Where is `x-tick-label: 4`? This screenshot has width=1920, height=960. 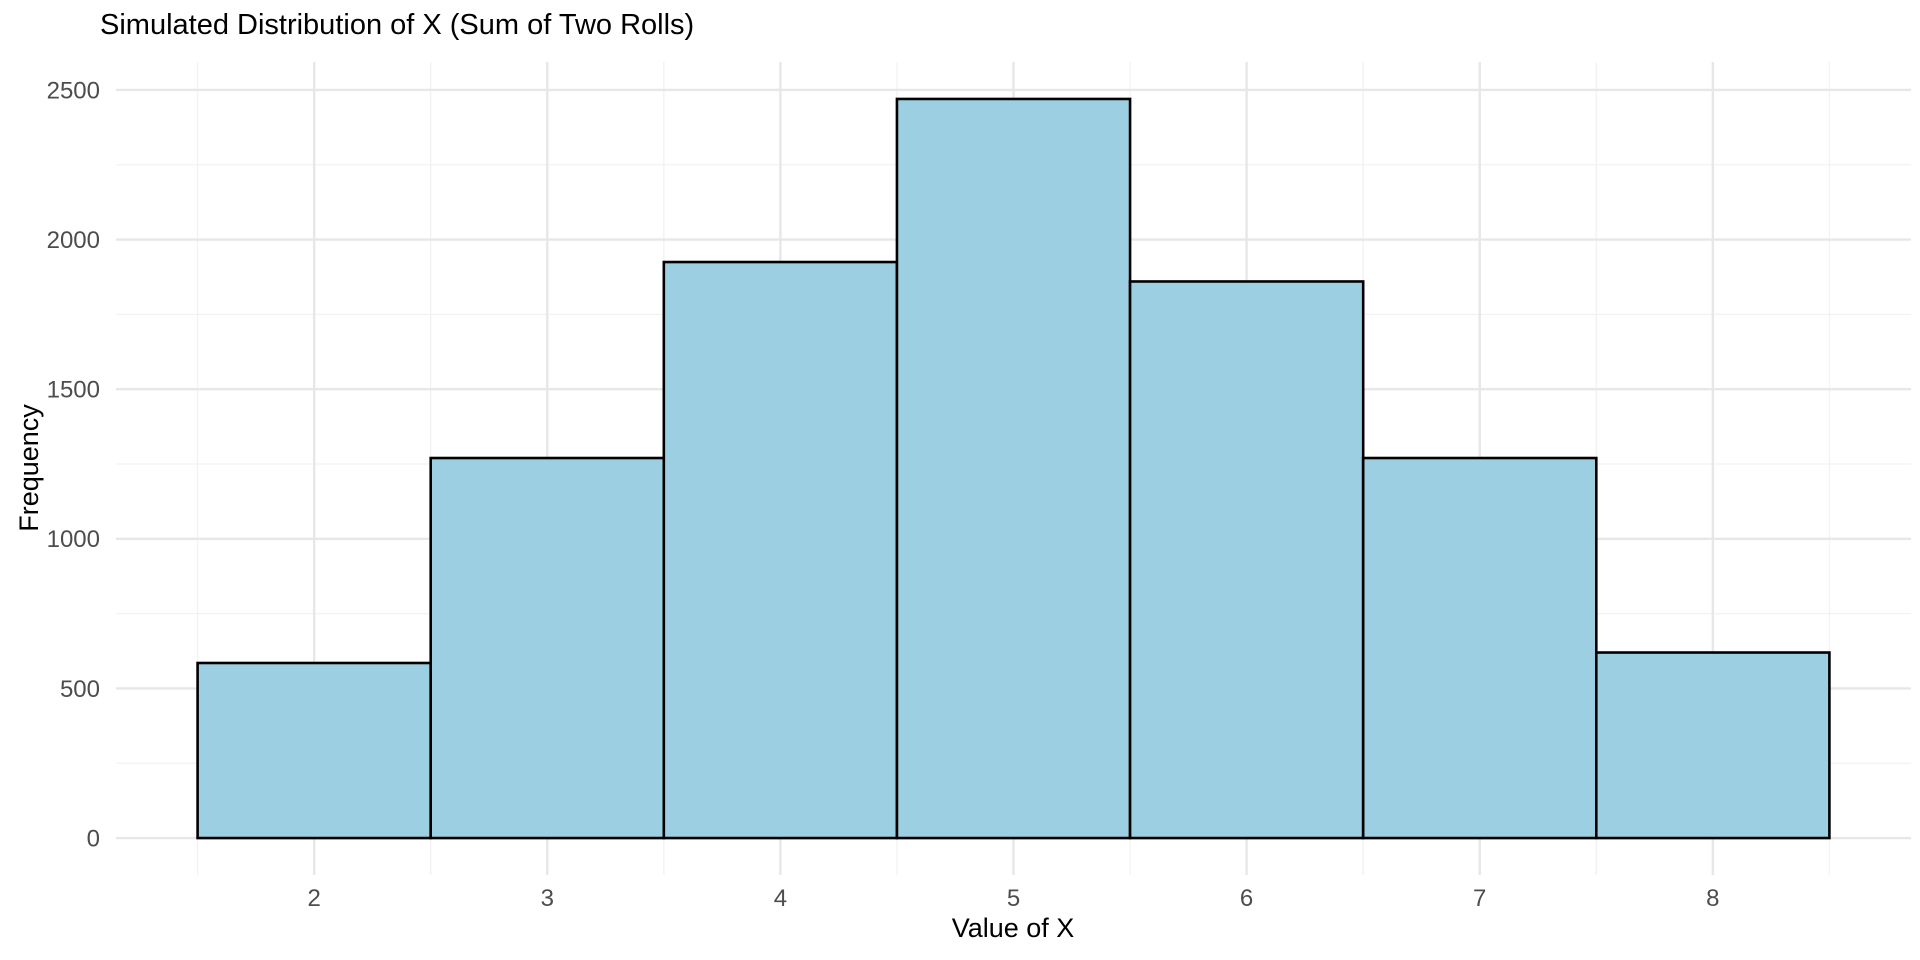 x-tick-label: 4 is located at coordinates (780, 898).